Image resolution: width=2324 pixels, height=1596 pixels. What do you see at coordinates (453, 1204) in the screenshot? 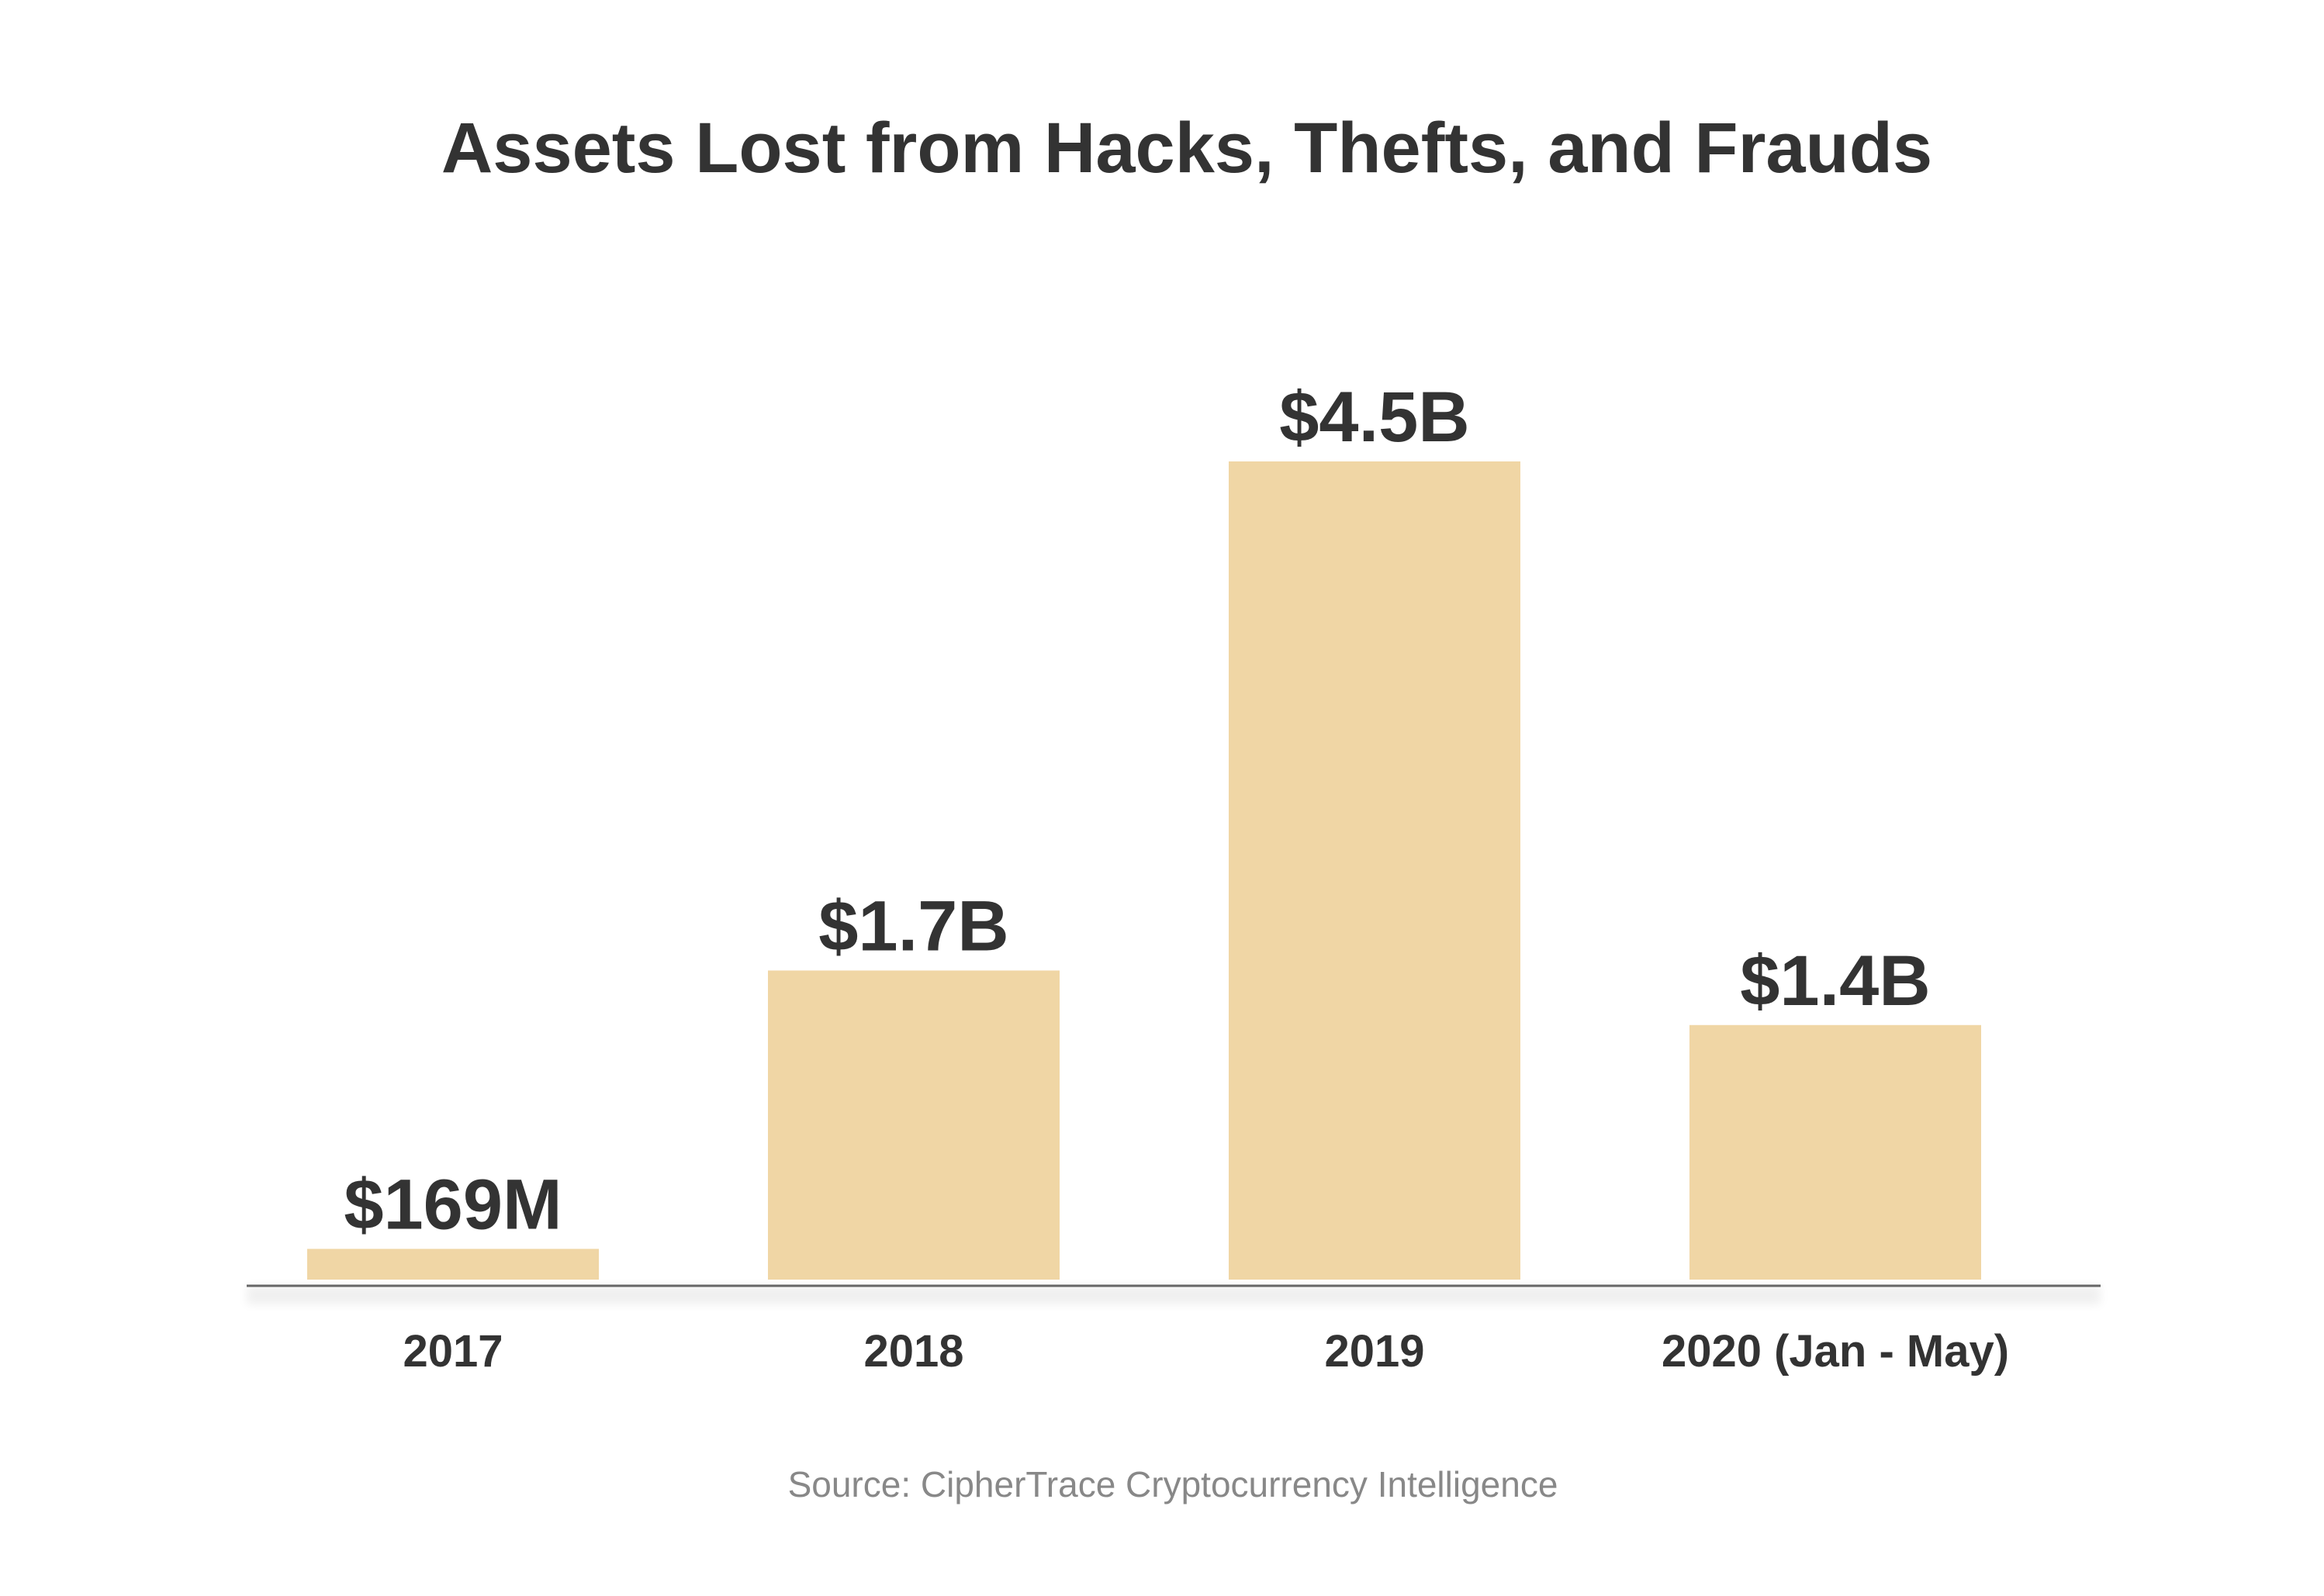
I see `value-label-2017: $169M` at bounding box center [453, 1204].